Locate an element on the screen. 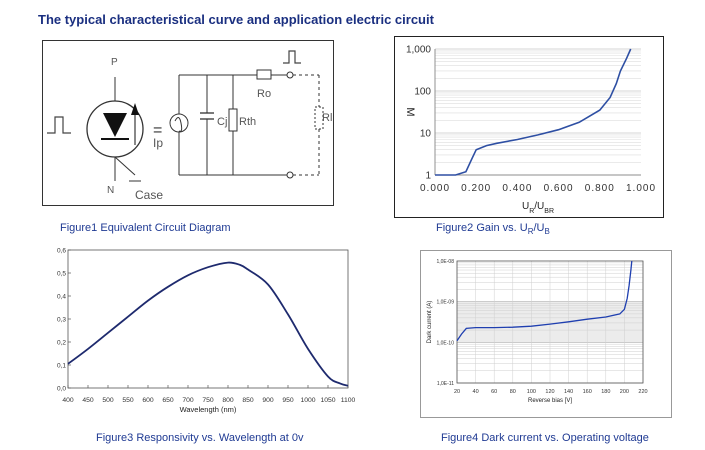 The height and width of the screenshot is (450, 705). responsivity-x-tick-label: 450 is located at coordinates (88, 400).